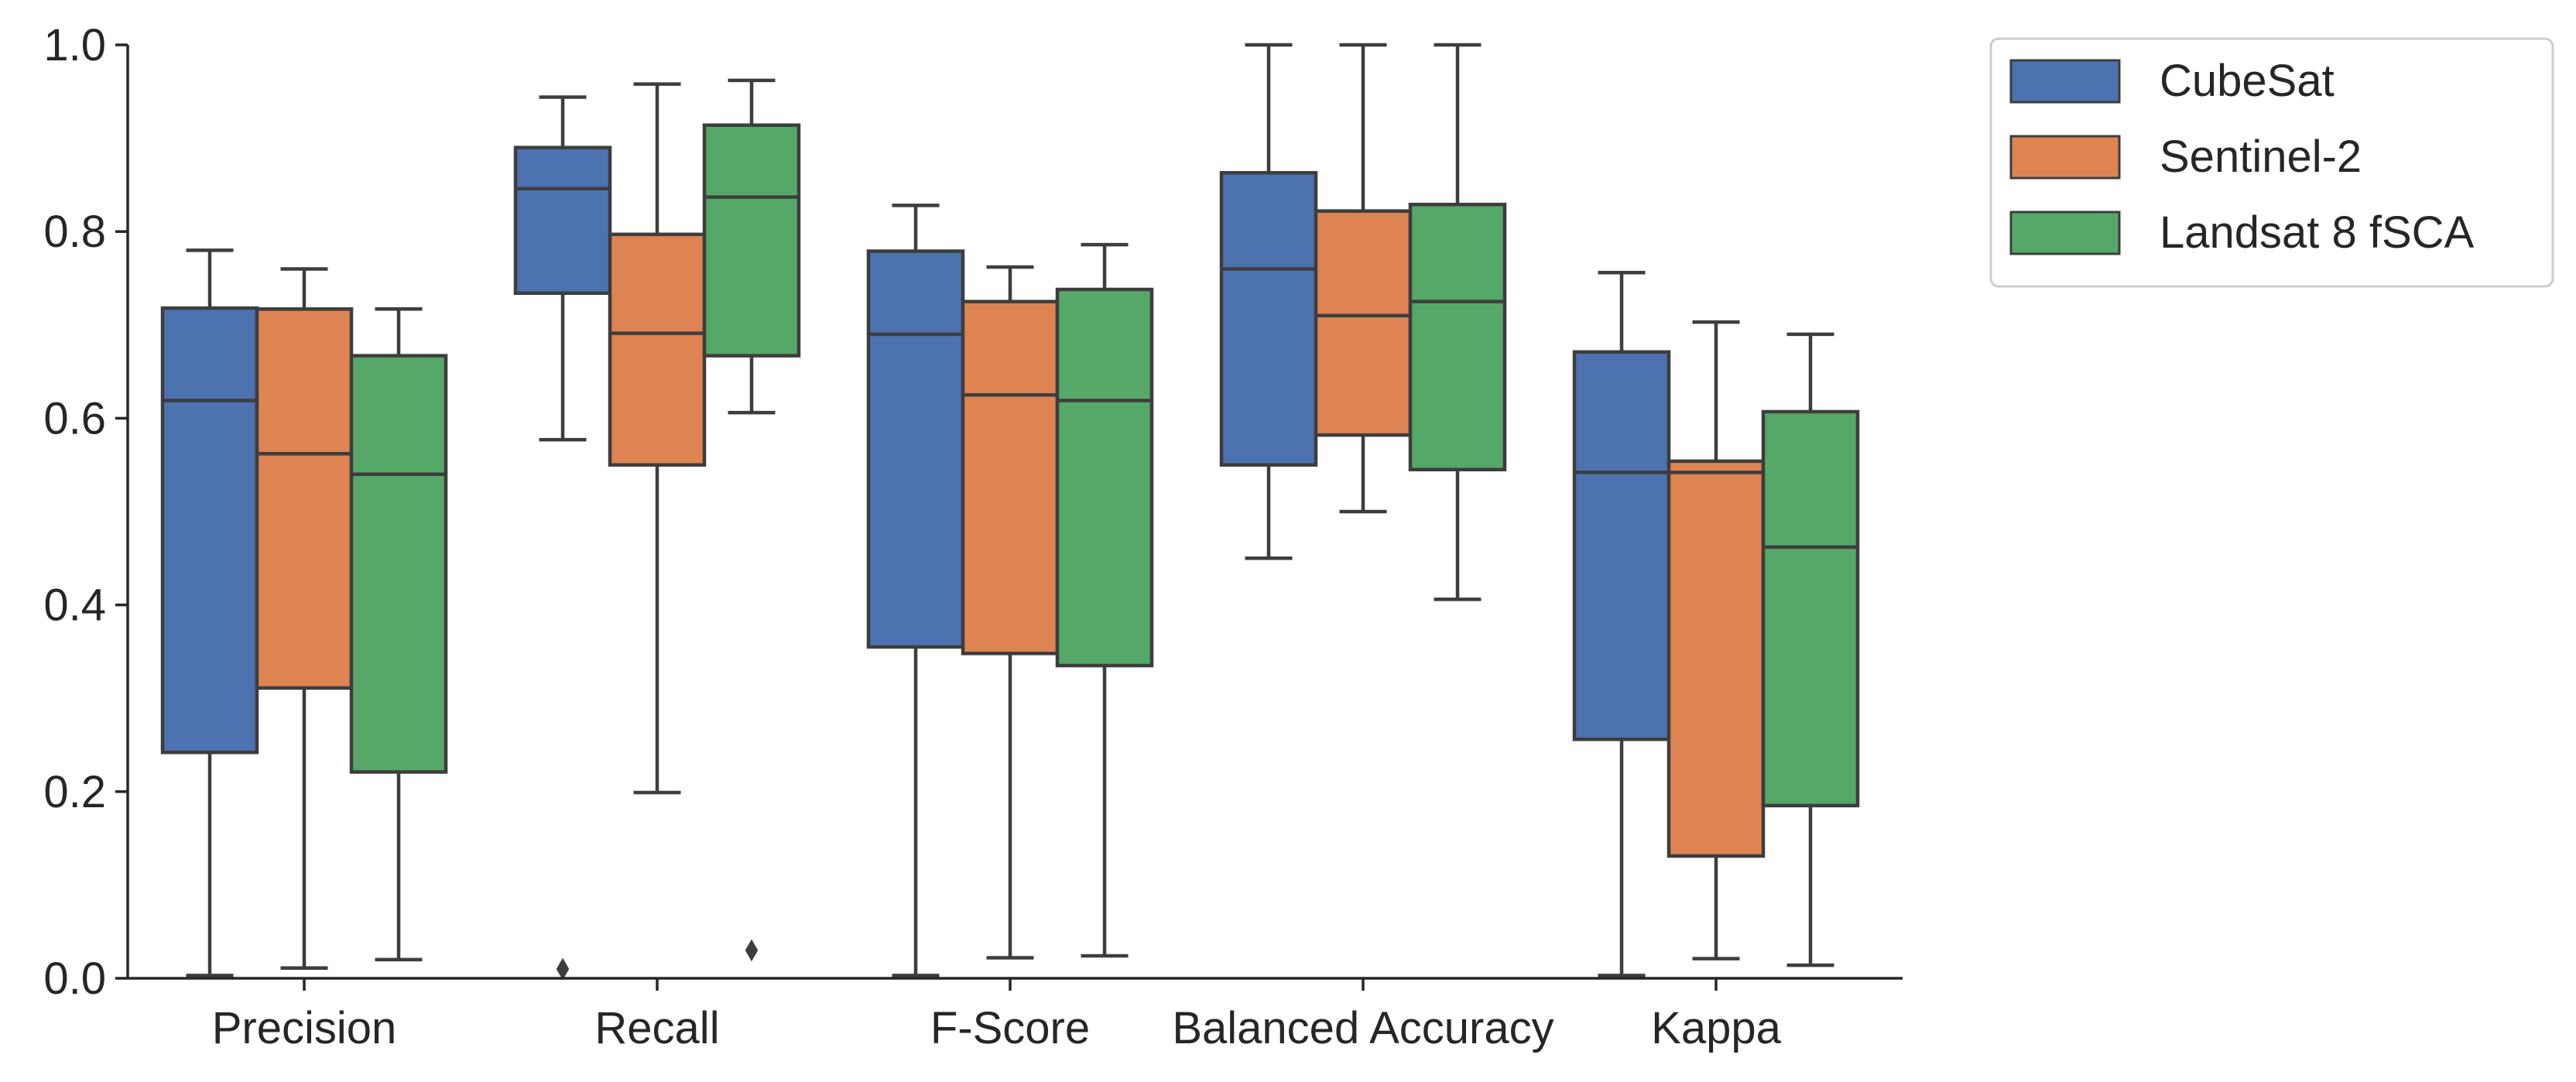 The height and width of the screenshot is (1082, 2576). Describe the element at coordinates (74, 605) in the screenshot. I see `y-tick-label: 0.4` at that location.